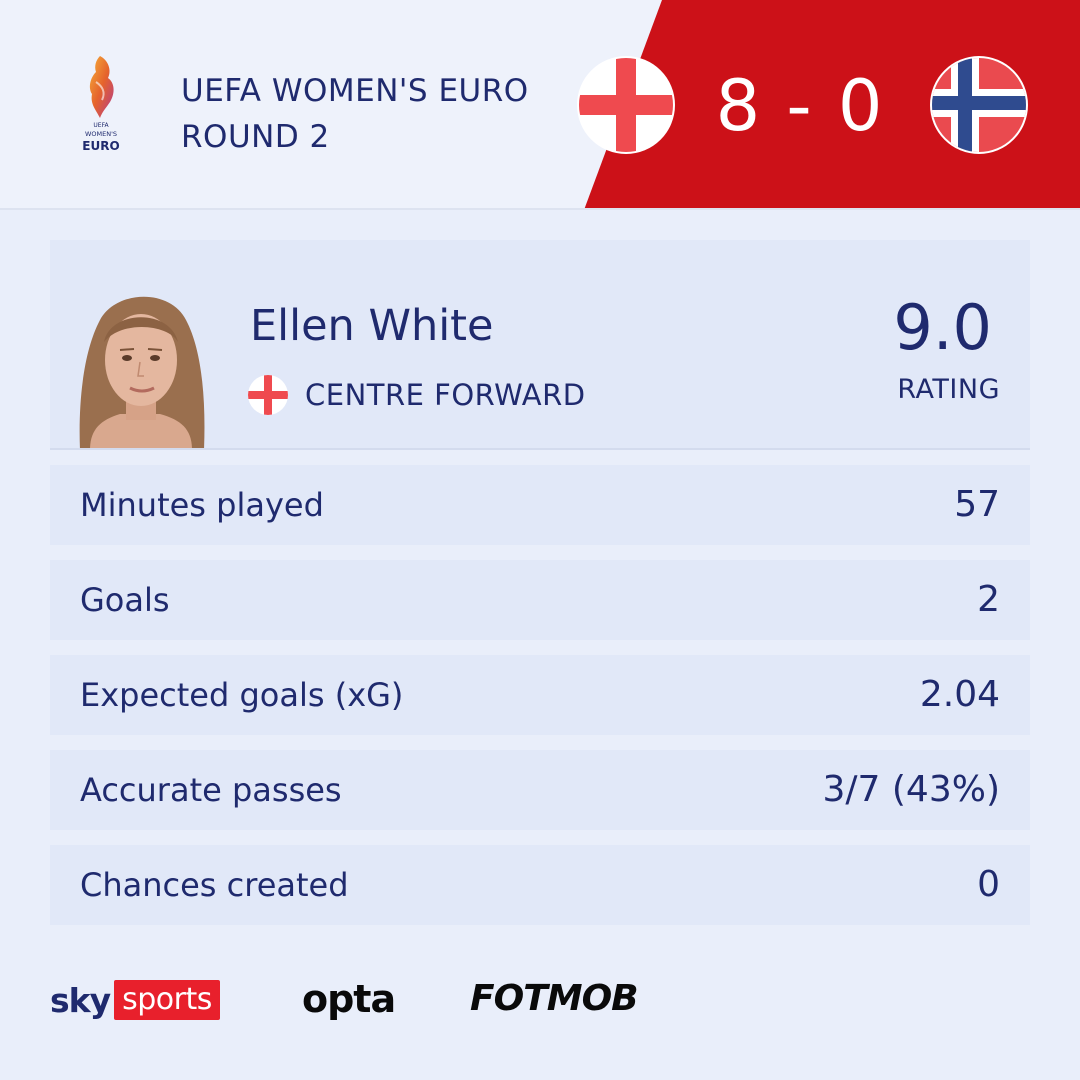 The width and height of the screenshot is (1080, 1080). Describe the element at coordinates (202, 505) in the screenshot. I see `stat-label: Minutes played` at that location.